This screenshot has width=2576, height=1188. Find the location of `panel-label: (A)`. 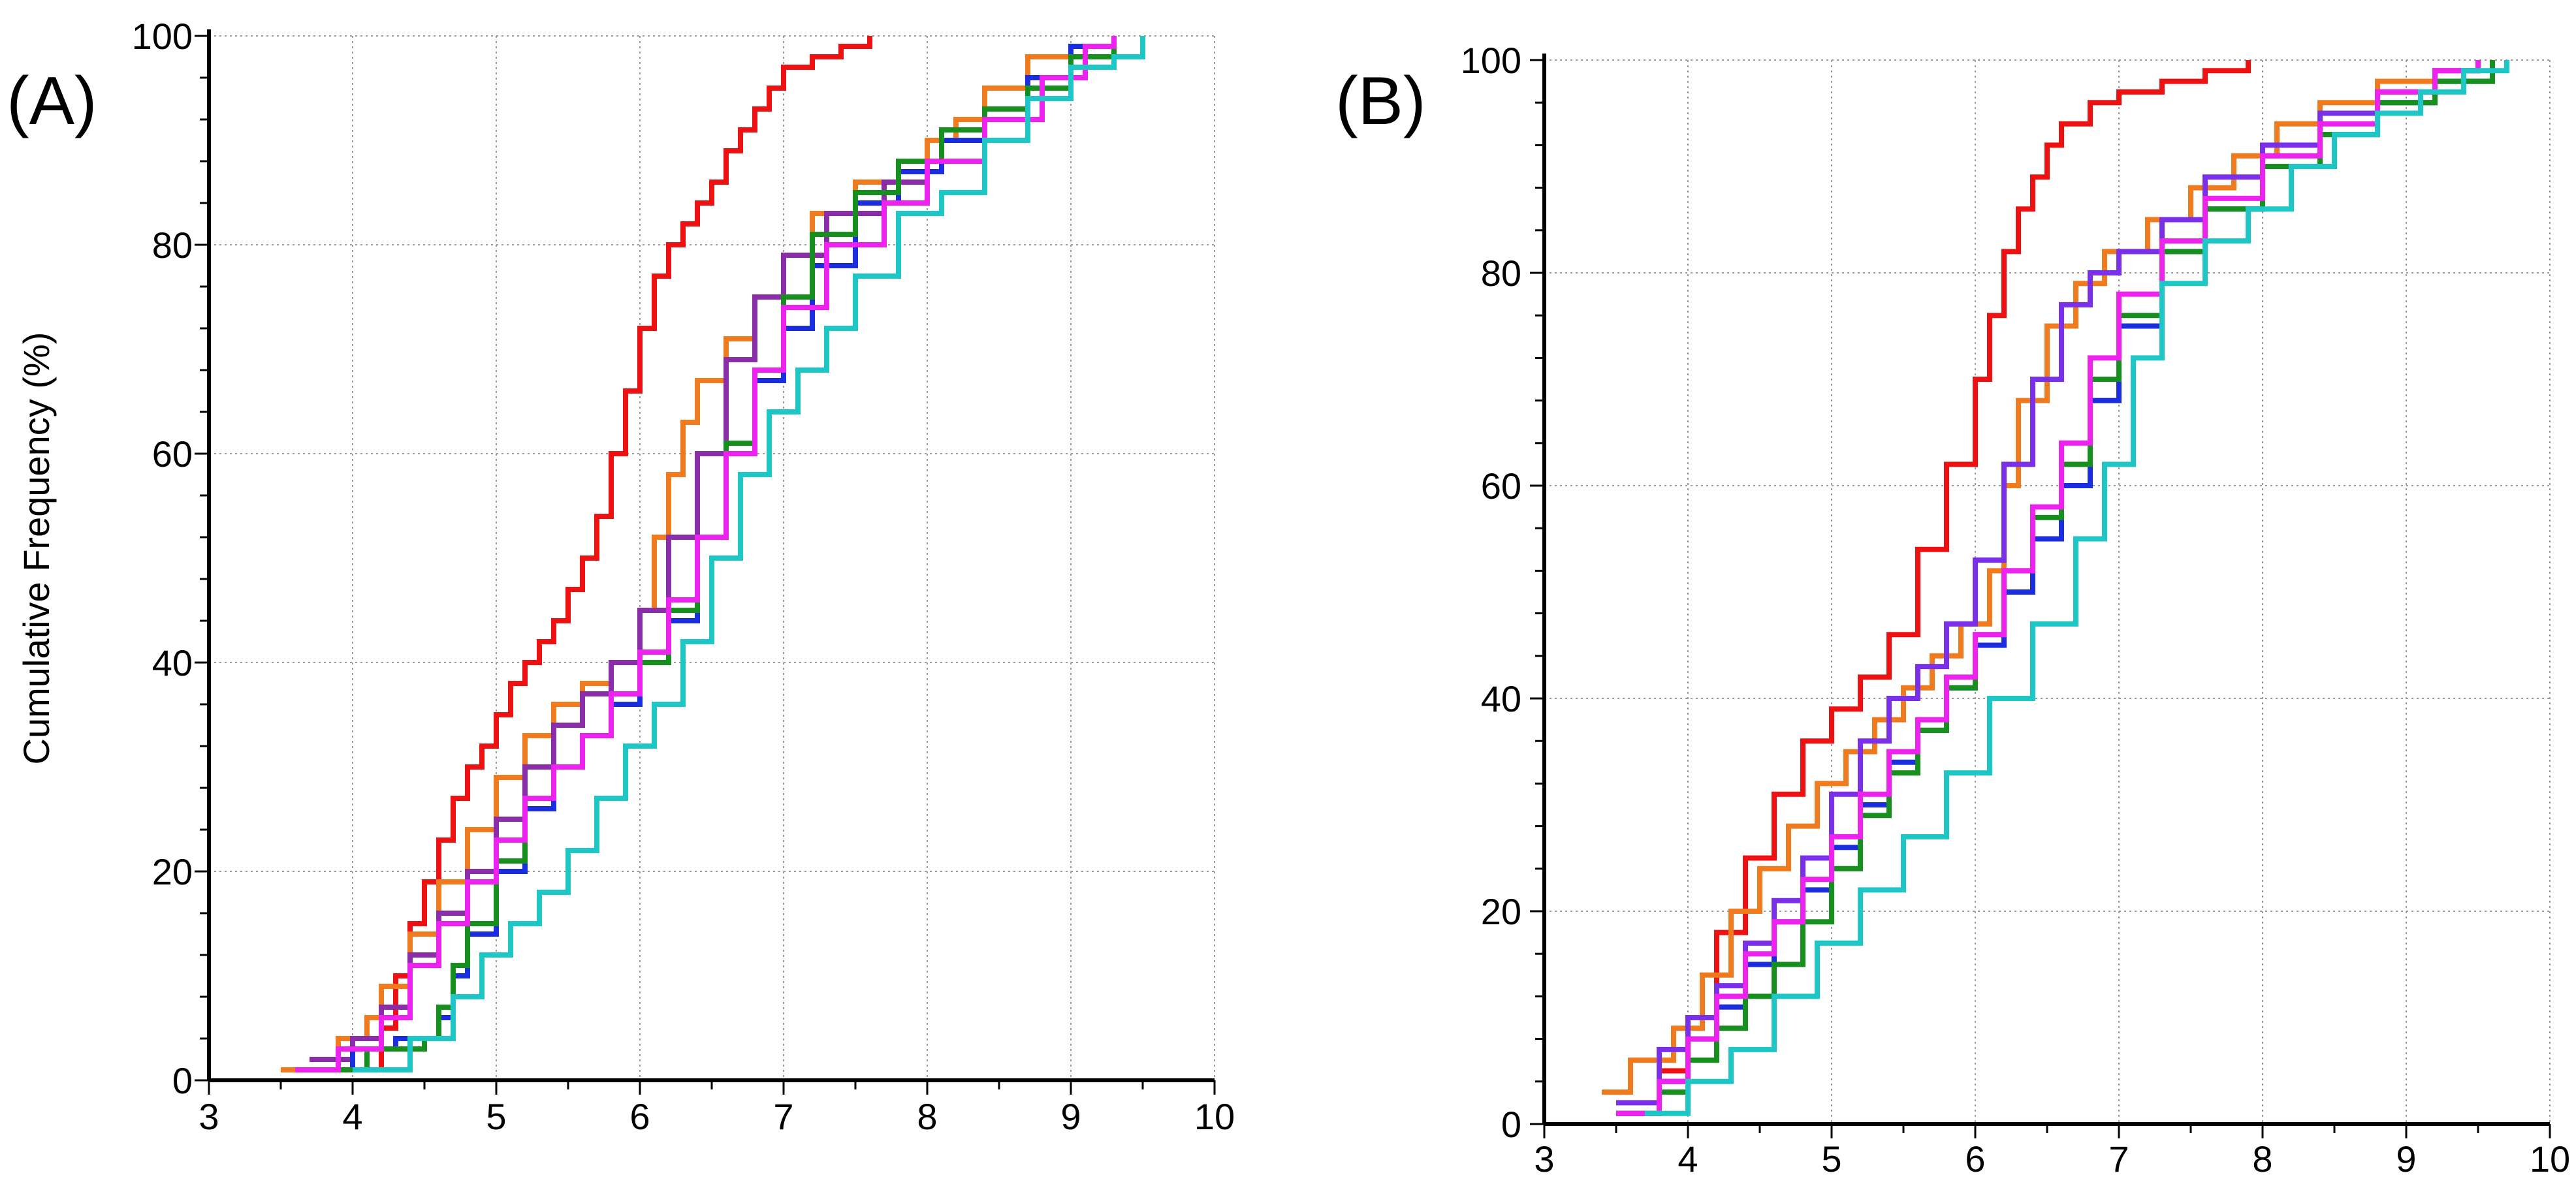

panel-label: (A) is located at coordinates (52, 101).